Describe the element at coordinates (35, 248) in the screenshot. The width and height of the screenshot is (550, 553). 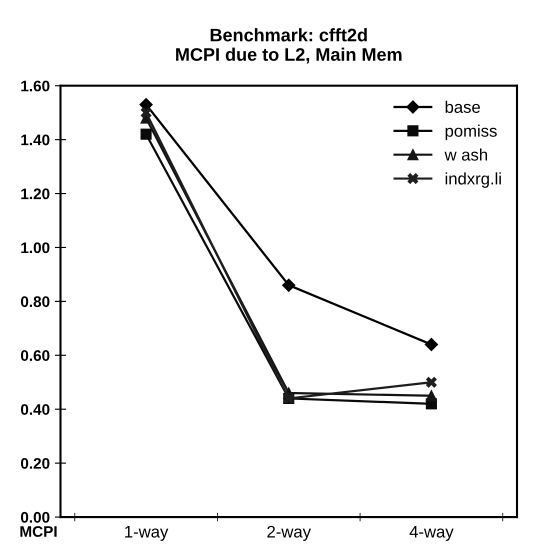
I see `y-tick-label: 1.00` at that location.